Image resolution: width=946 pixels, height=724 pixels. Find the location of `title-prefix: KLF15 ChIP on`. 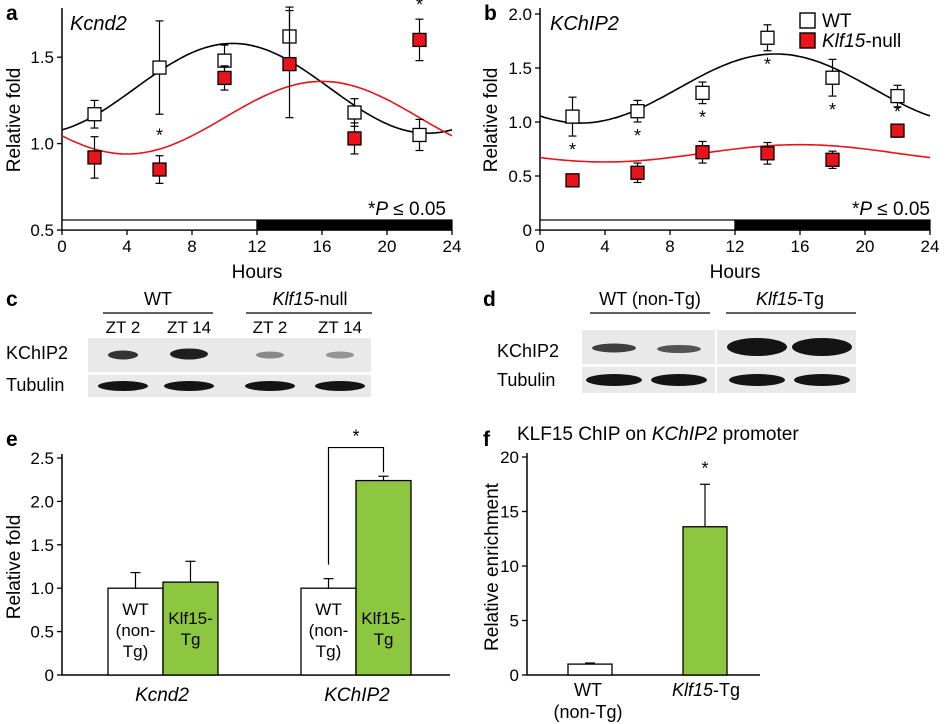

title-prefix: KLF15 ChIP on is located at coordinates (584, 434).